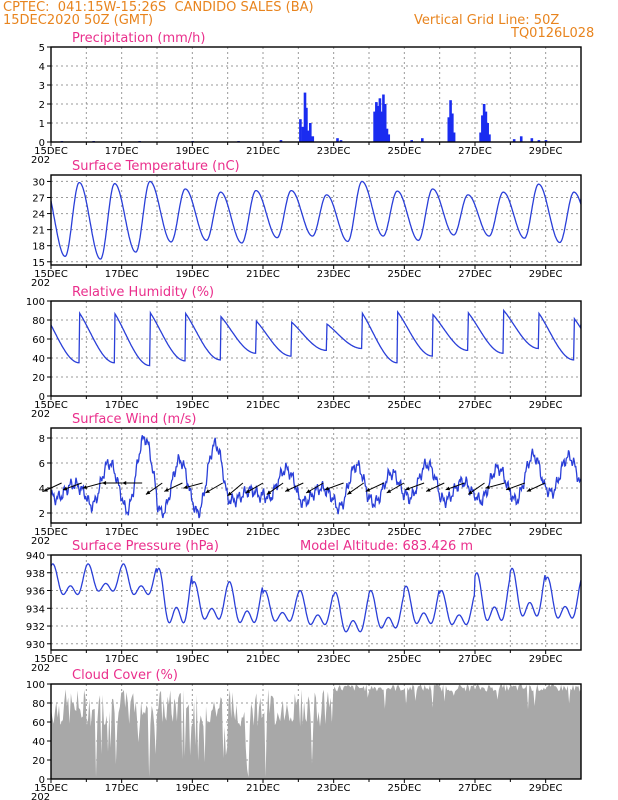 This screenshot has width=618, height=800. Describe the element at coordinates (145, 546) in the screenshot. I see `pressure-title: Surface Pressure (hPa)` at that location.